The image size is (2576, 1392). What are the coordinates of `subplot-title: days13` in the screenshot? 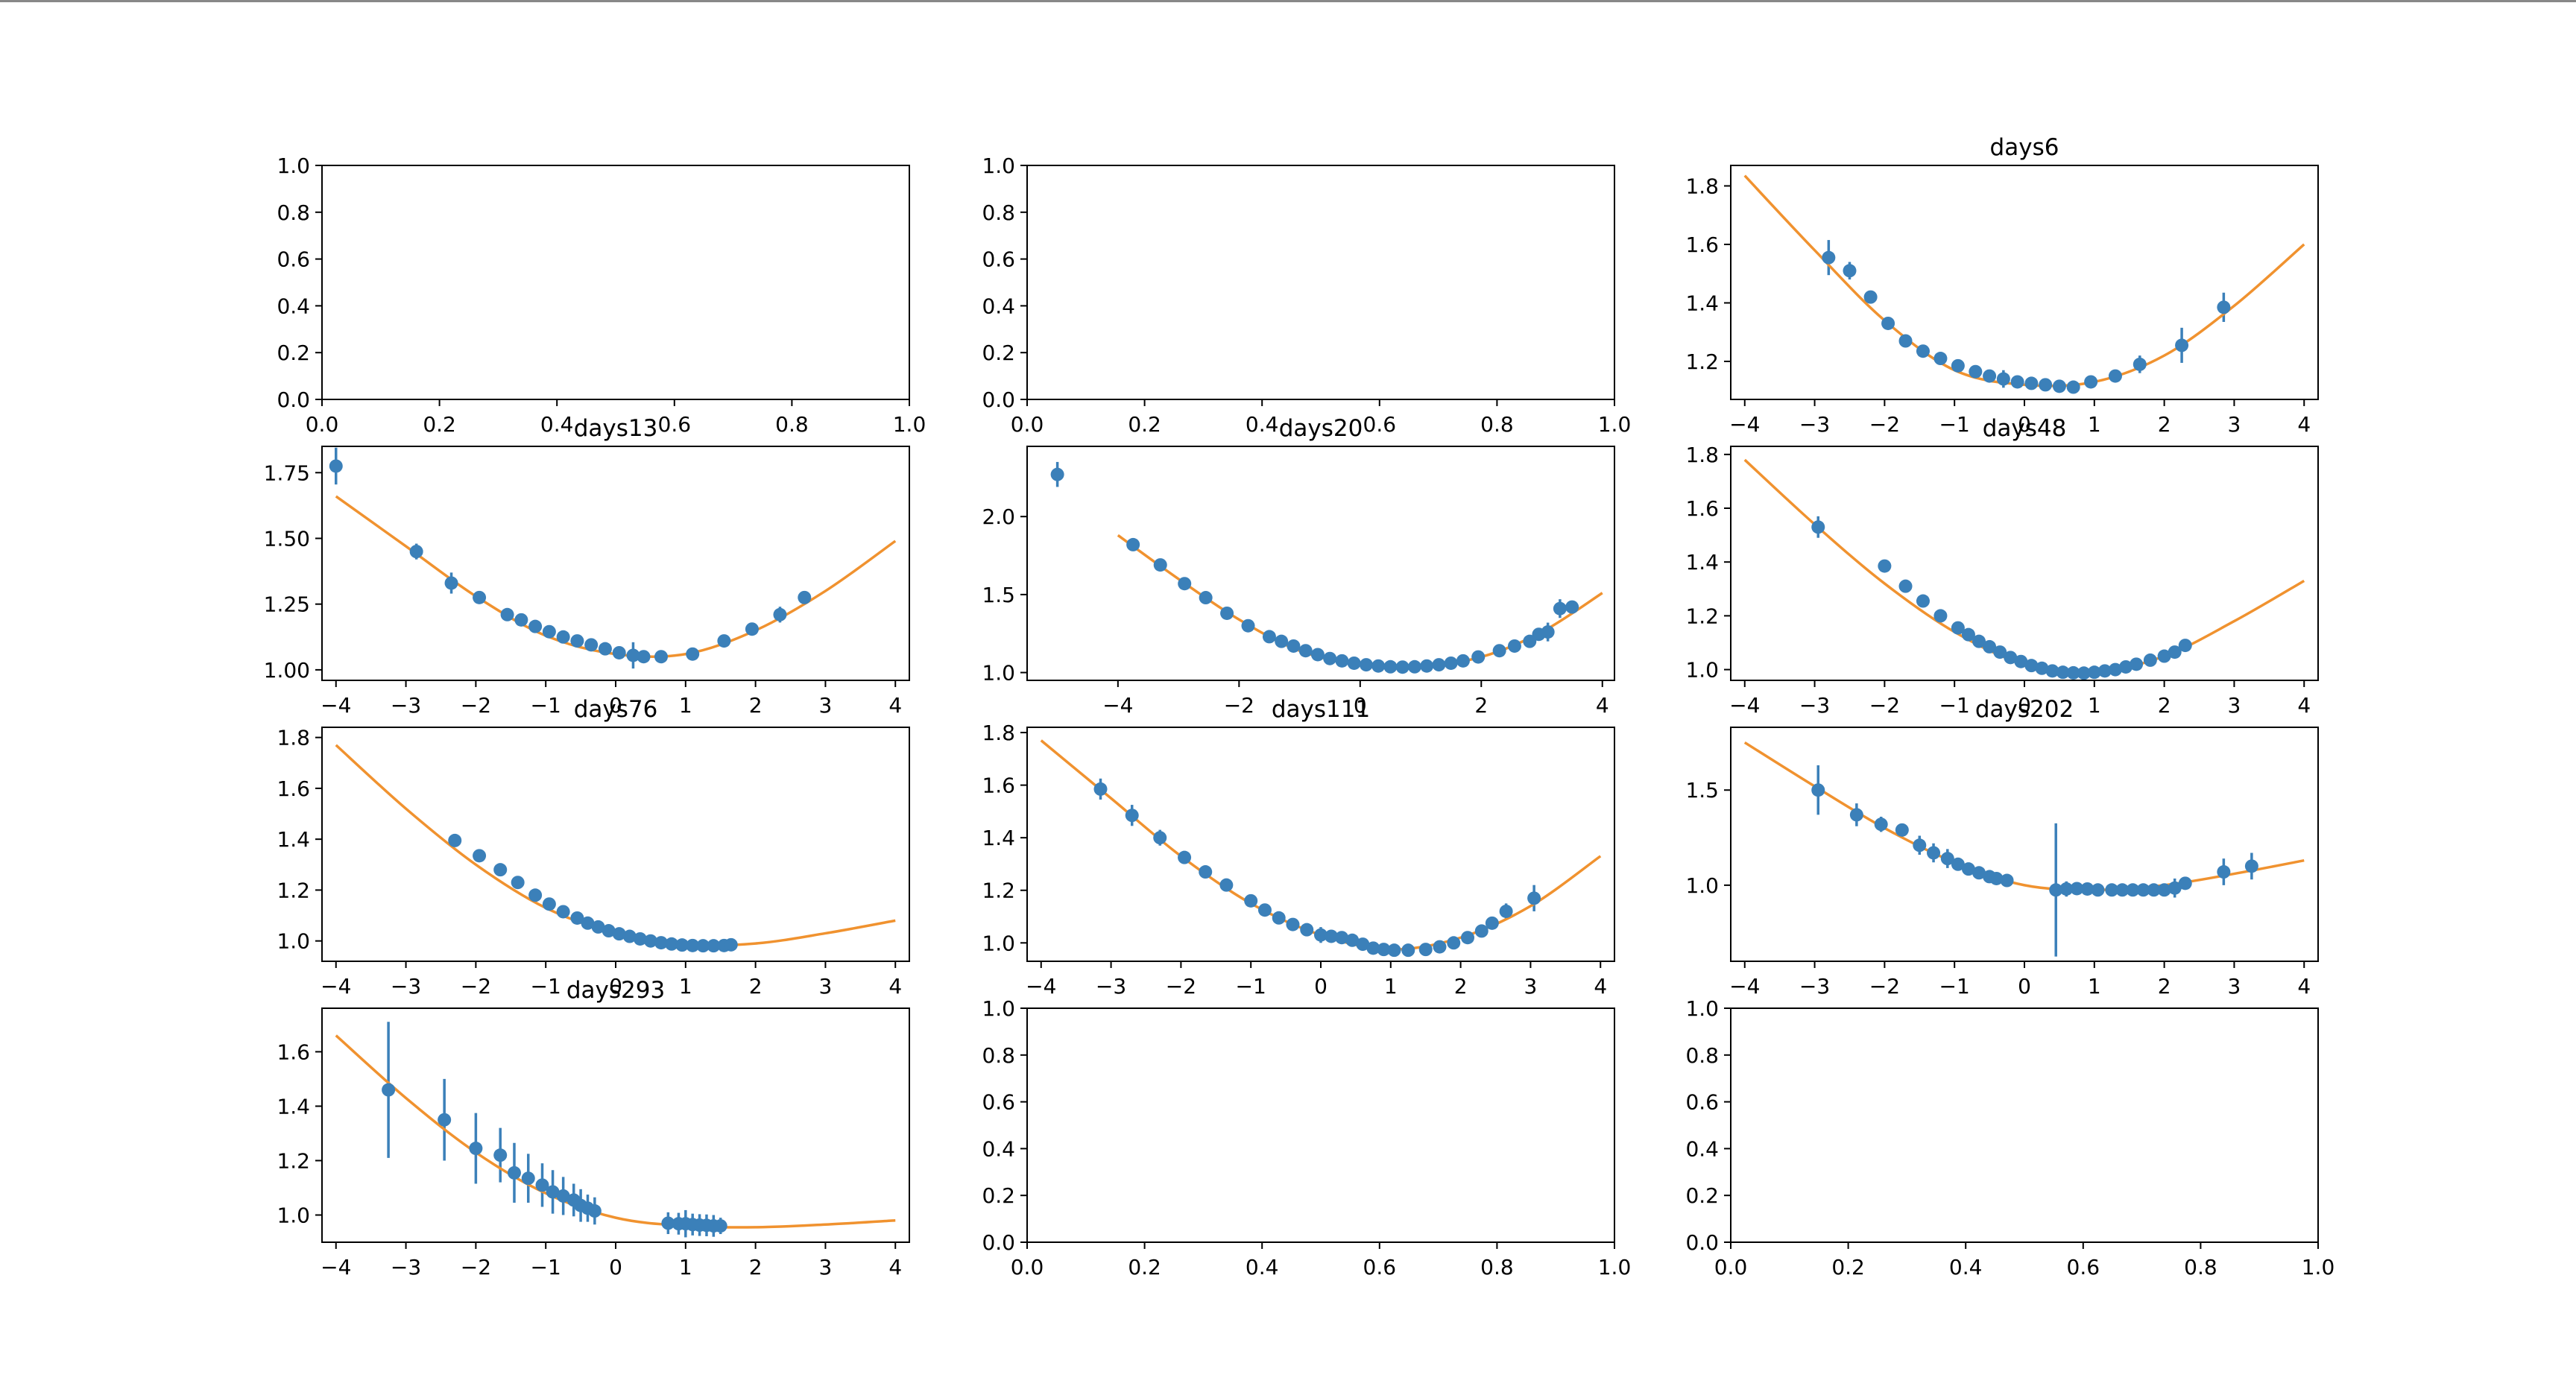 It's located at (616, 428).